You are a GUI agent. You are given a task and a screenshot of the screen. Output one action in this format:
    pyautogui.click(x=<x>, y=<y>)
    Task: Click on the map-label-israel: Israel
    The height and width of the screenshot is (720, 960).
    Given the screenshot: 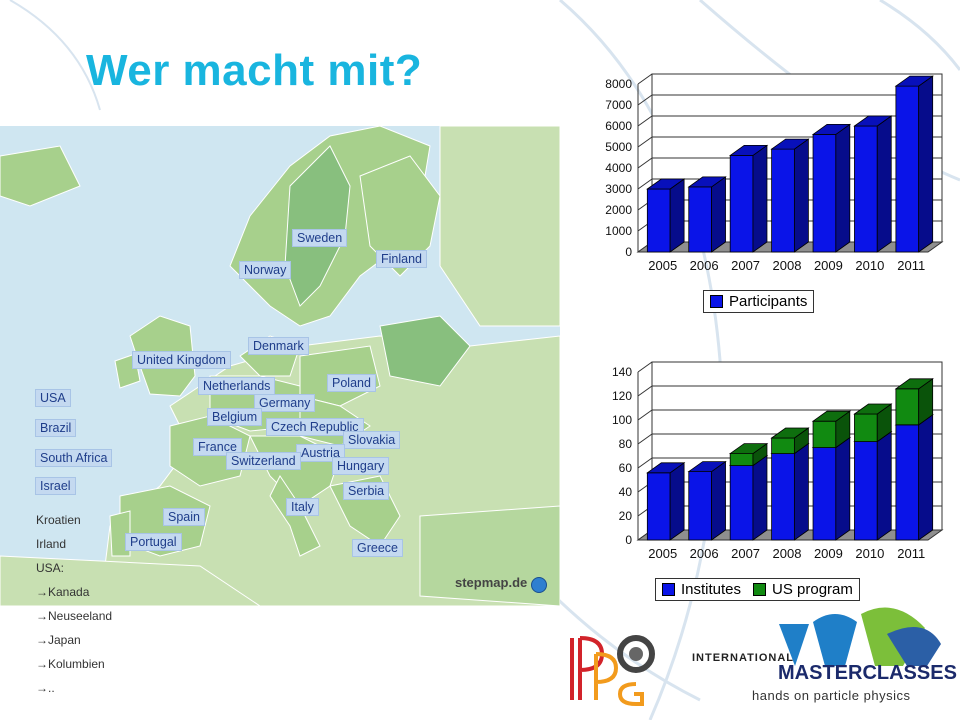 What is the action you would take?
    pyautogui.click(x=55, y=486)
    